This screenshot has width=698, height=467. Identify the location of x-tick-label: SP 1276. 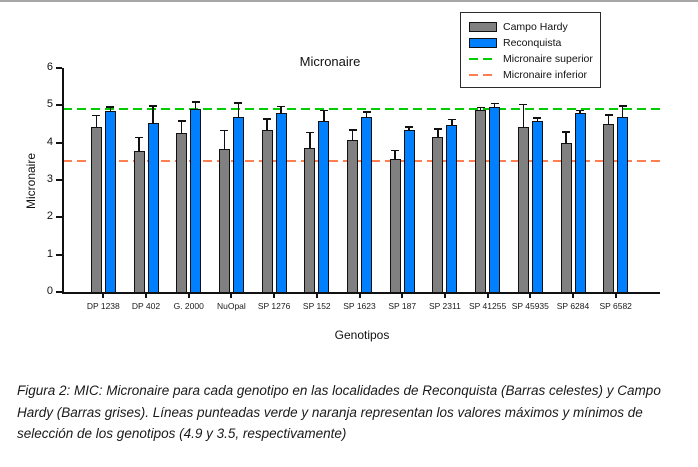
(274, 306).